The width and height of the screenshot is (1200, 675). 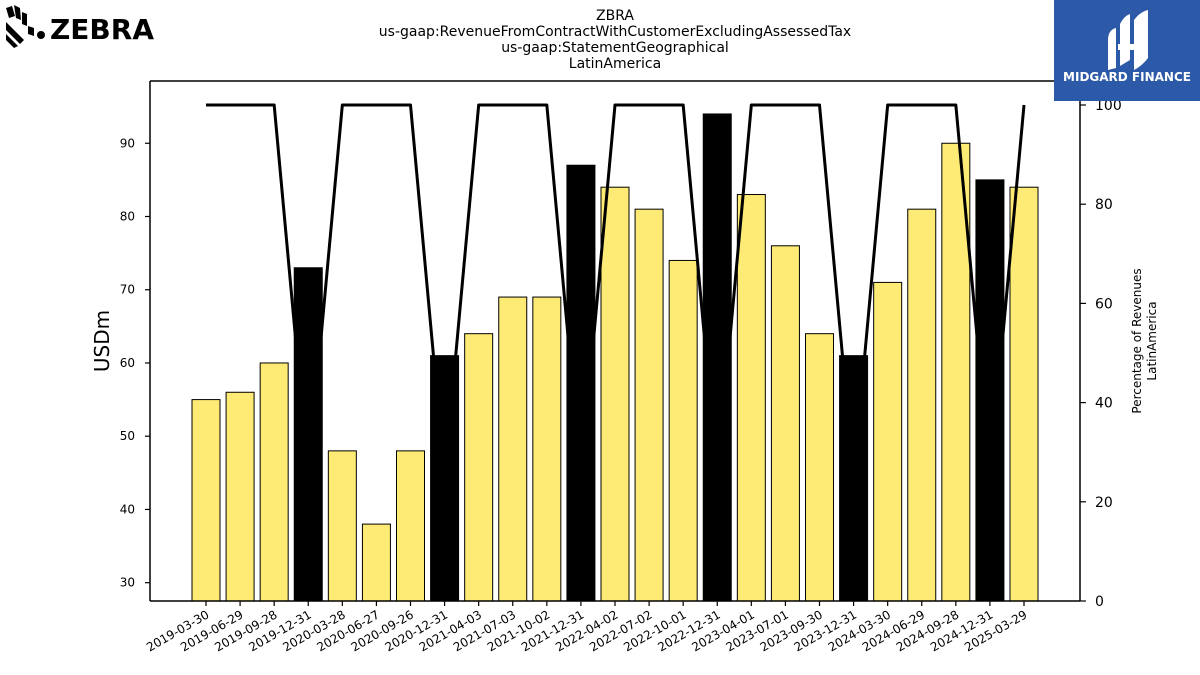 What do you see at coordinates (1099, 602) in the screenshot?
I see `y-tick-label-right-0: 0` at bounding box center [1099, 602].